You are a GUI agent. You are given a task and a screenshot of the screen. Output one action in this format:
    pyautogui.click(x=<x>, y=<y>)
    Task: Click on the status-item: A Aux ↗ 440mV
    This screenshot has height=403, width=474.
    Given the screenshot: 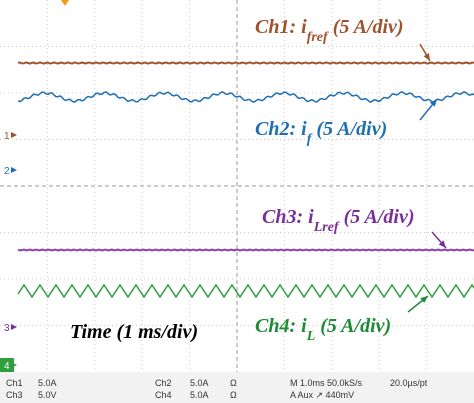 What is the action you would take?
    pyautogui.click(x=322, y=395)
    